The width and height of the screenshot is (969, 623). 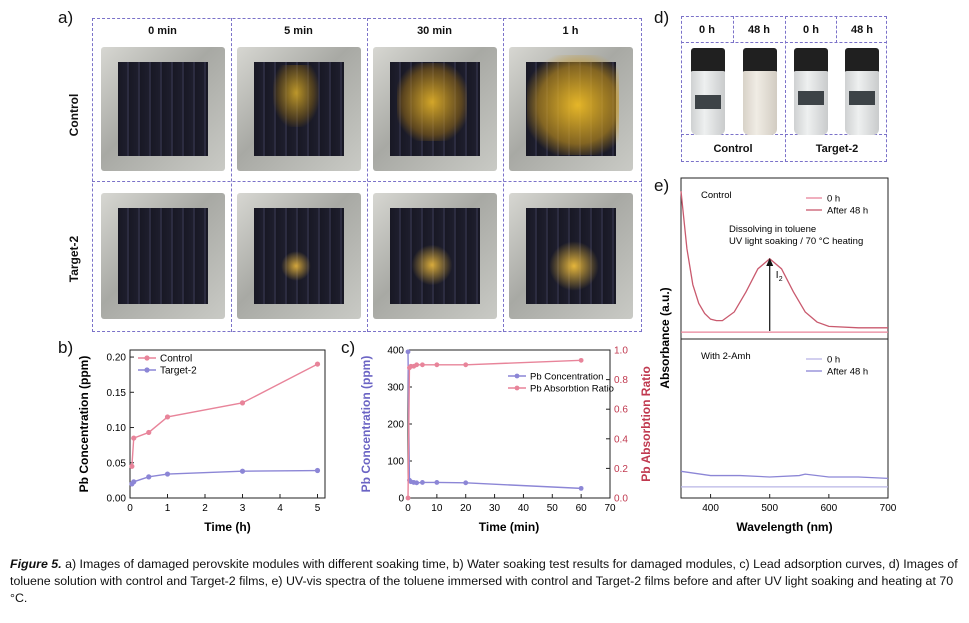 I want to click on x-tick-label: 0, so click(x=130, y=508).